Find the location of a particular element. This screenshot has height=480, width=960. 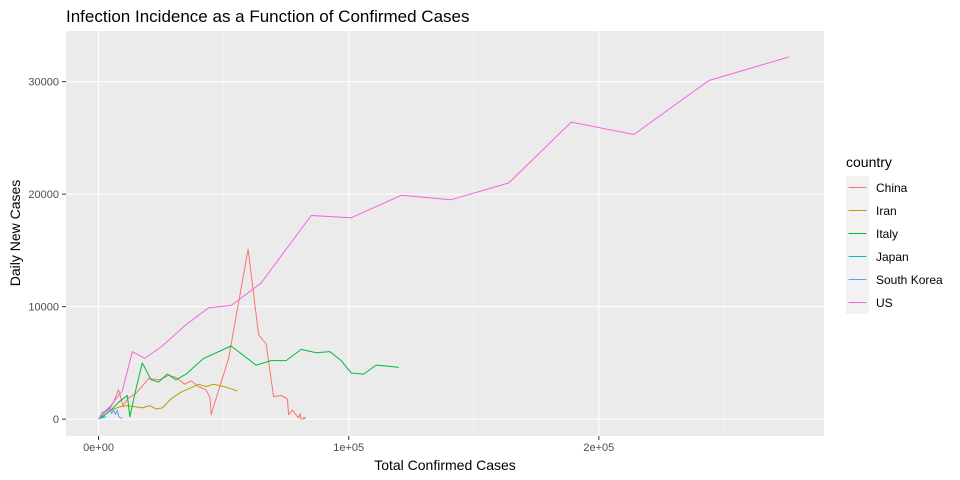

legend-item-us: US is located at coordinates (869, 302).